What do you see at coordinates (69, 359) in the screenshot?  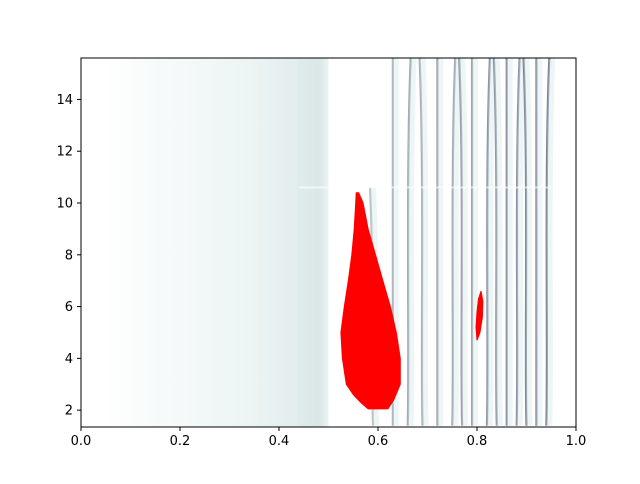 I see `y-tick-label: 4` at bounding box center [69, 359].